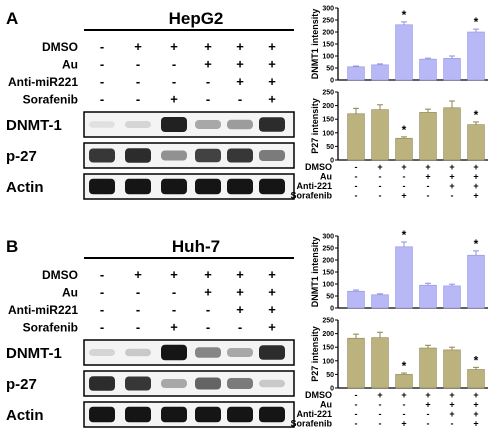 The width and height of the screenshot is (494, 442). What do you see at coordinates (318, 395) in the screenshot?
I see `chart-treatment-label: DMSO` at bounding box center [318, 395].